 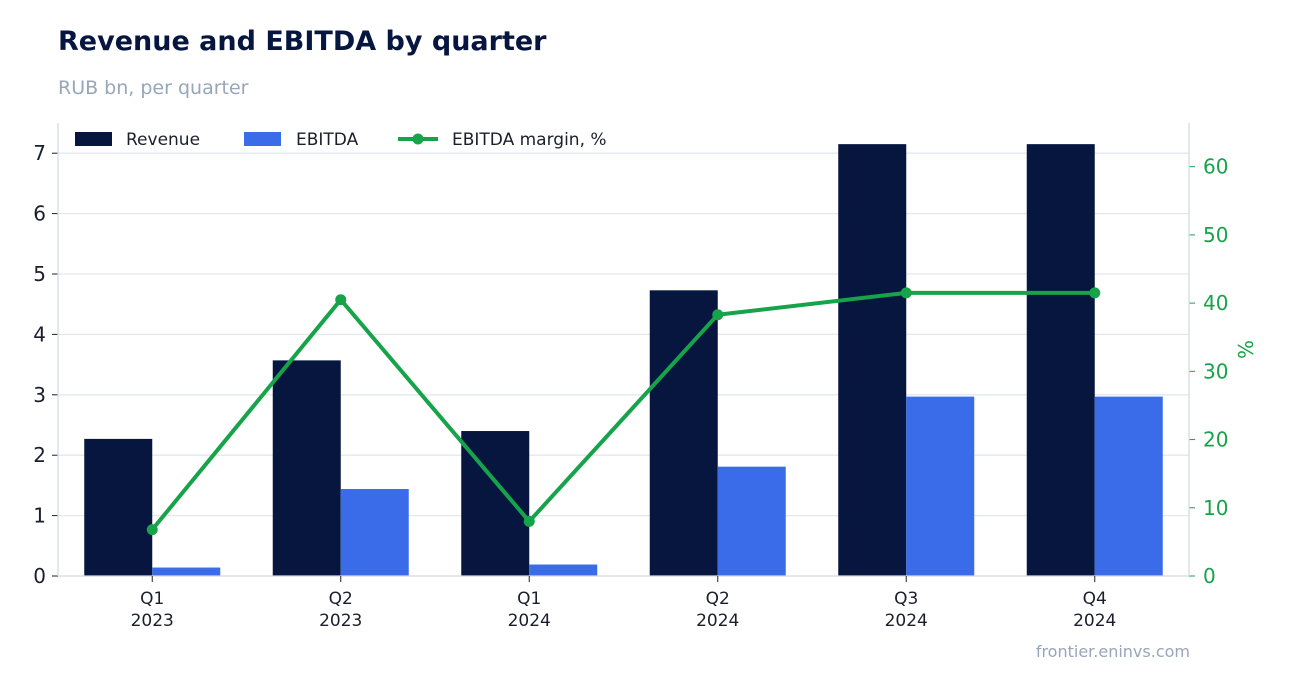 I want to click on y-tick-label: 1, so click(x=39, y=516).